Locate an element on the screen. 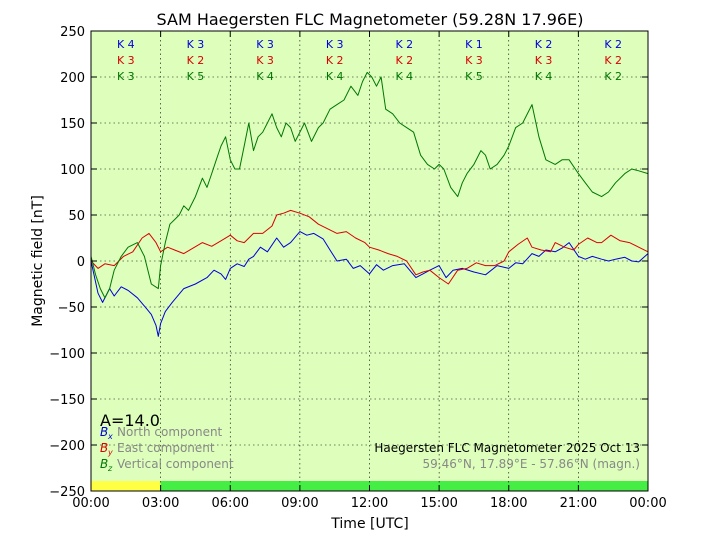 The height and width of the screenshot is (540, 720). y-tick-label: −150 is located at coordinates (67, 400).